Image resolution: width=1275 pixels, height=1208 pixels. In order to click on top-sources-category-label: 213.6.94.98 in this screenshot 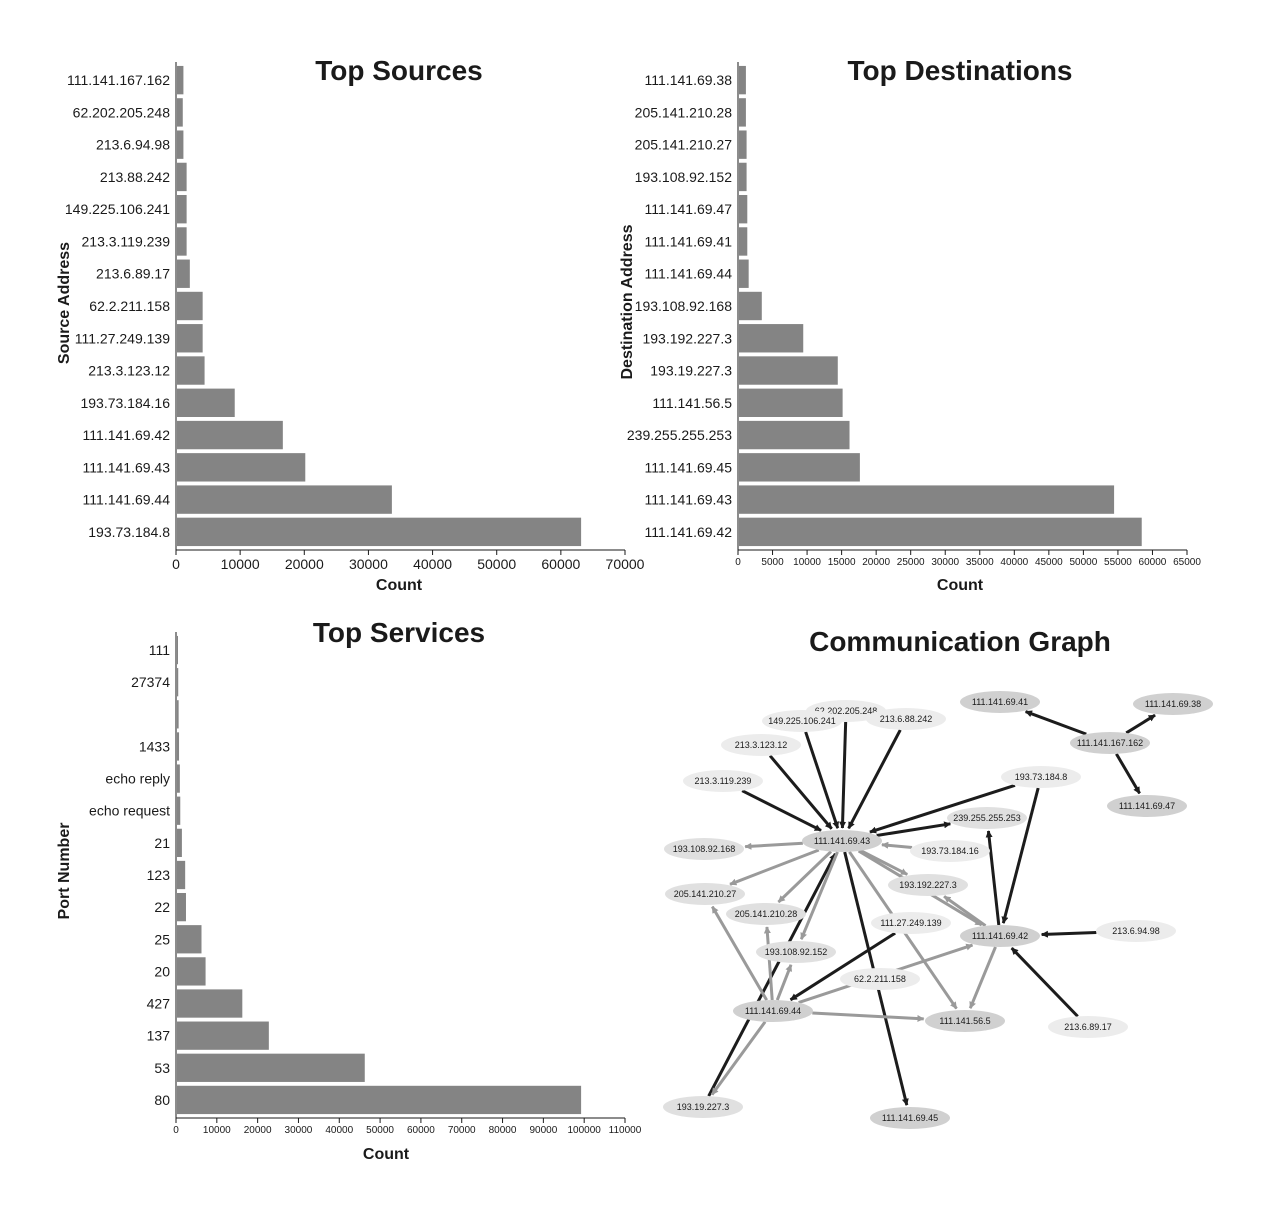, I will do `click(133, 145)`.